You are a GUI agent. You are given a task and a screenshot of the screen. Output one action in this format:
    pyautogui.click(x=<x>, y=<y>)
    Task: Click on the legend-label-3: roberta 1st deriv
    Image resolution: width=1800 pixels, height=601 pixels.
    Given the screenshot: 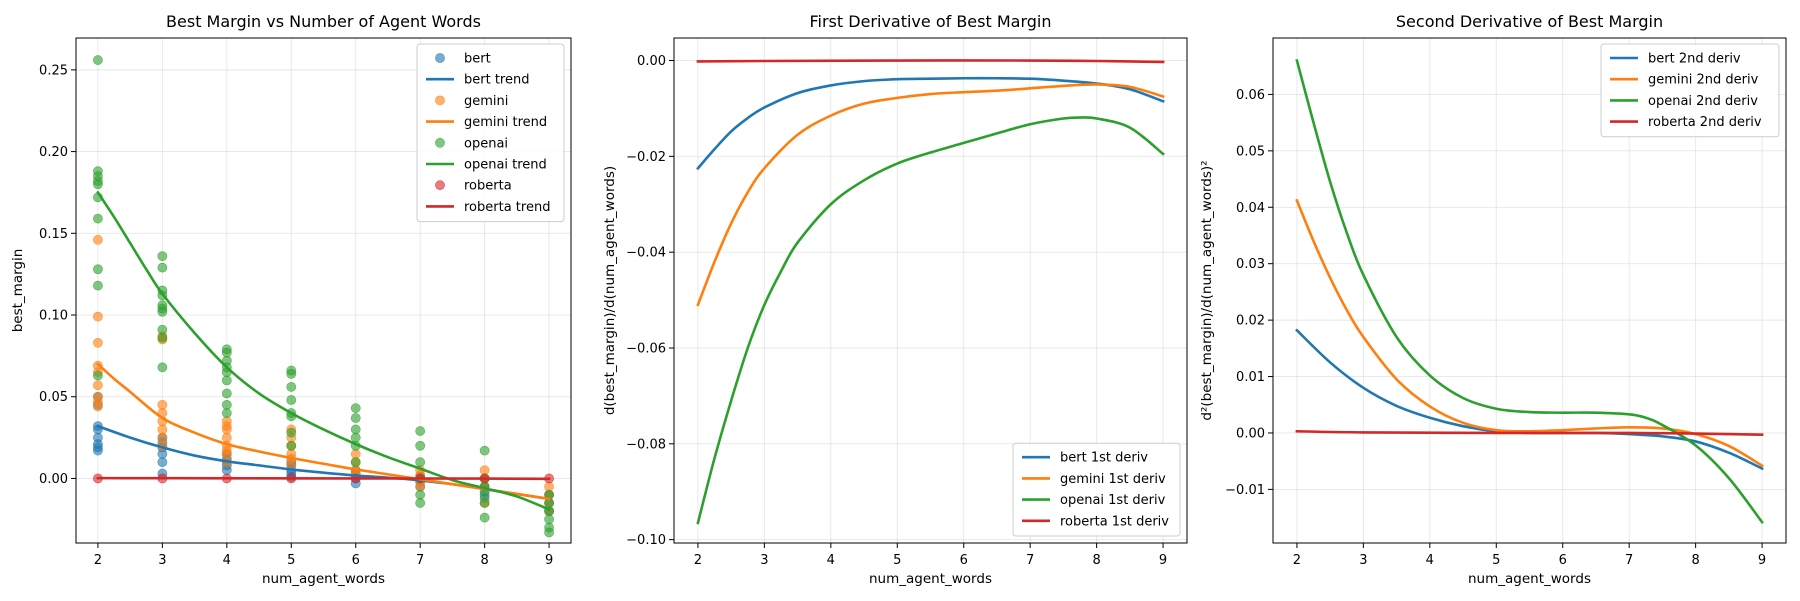 What is the action you would take?
    pyautogui.click(x=1114, y=521)
    